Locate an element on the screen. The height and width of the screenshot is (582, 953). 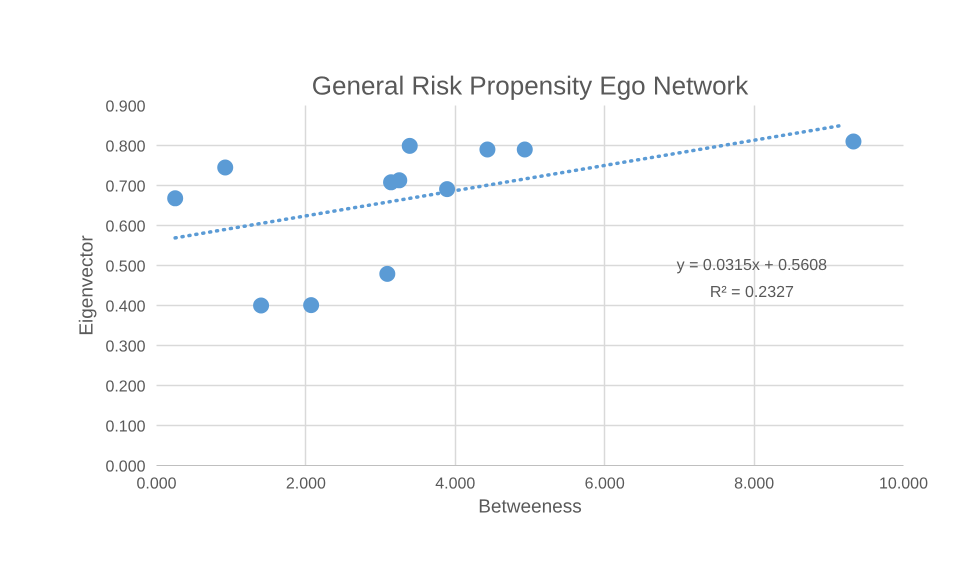
y-tick-label: 0.400 is located at coordinates (125, 307).